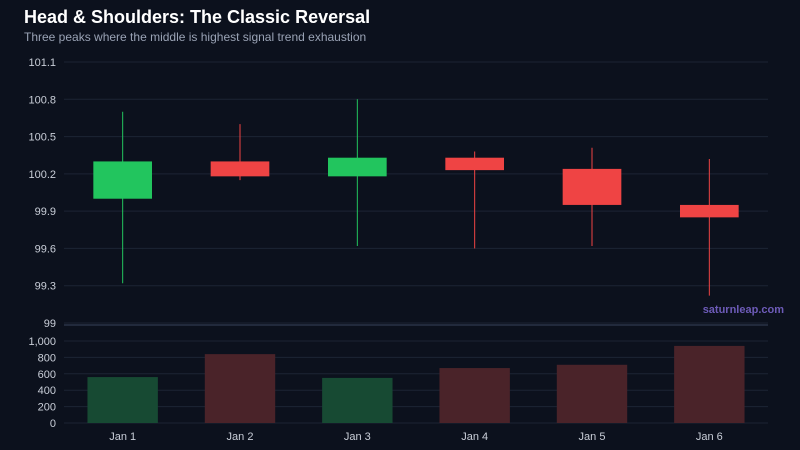  Describe the element at coordinates (416, 384) in the screenshot. I see `volume-bars` at that location.